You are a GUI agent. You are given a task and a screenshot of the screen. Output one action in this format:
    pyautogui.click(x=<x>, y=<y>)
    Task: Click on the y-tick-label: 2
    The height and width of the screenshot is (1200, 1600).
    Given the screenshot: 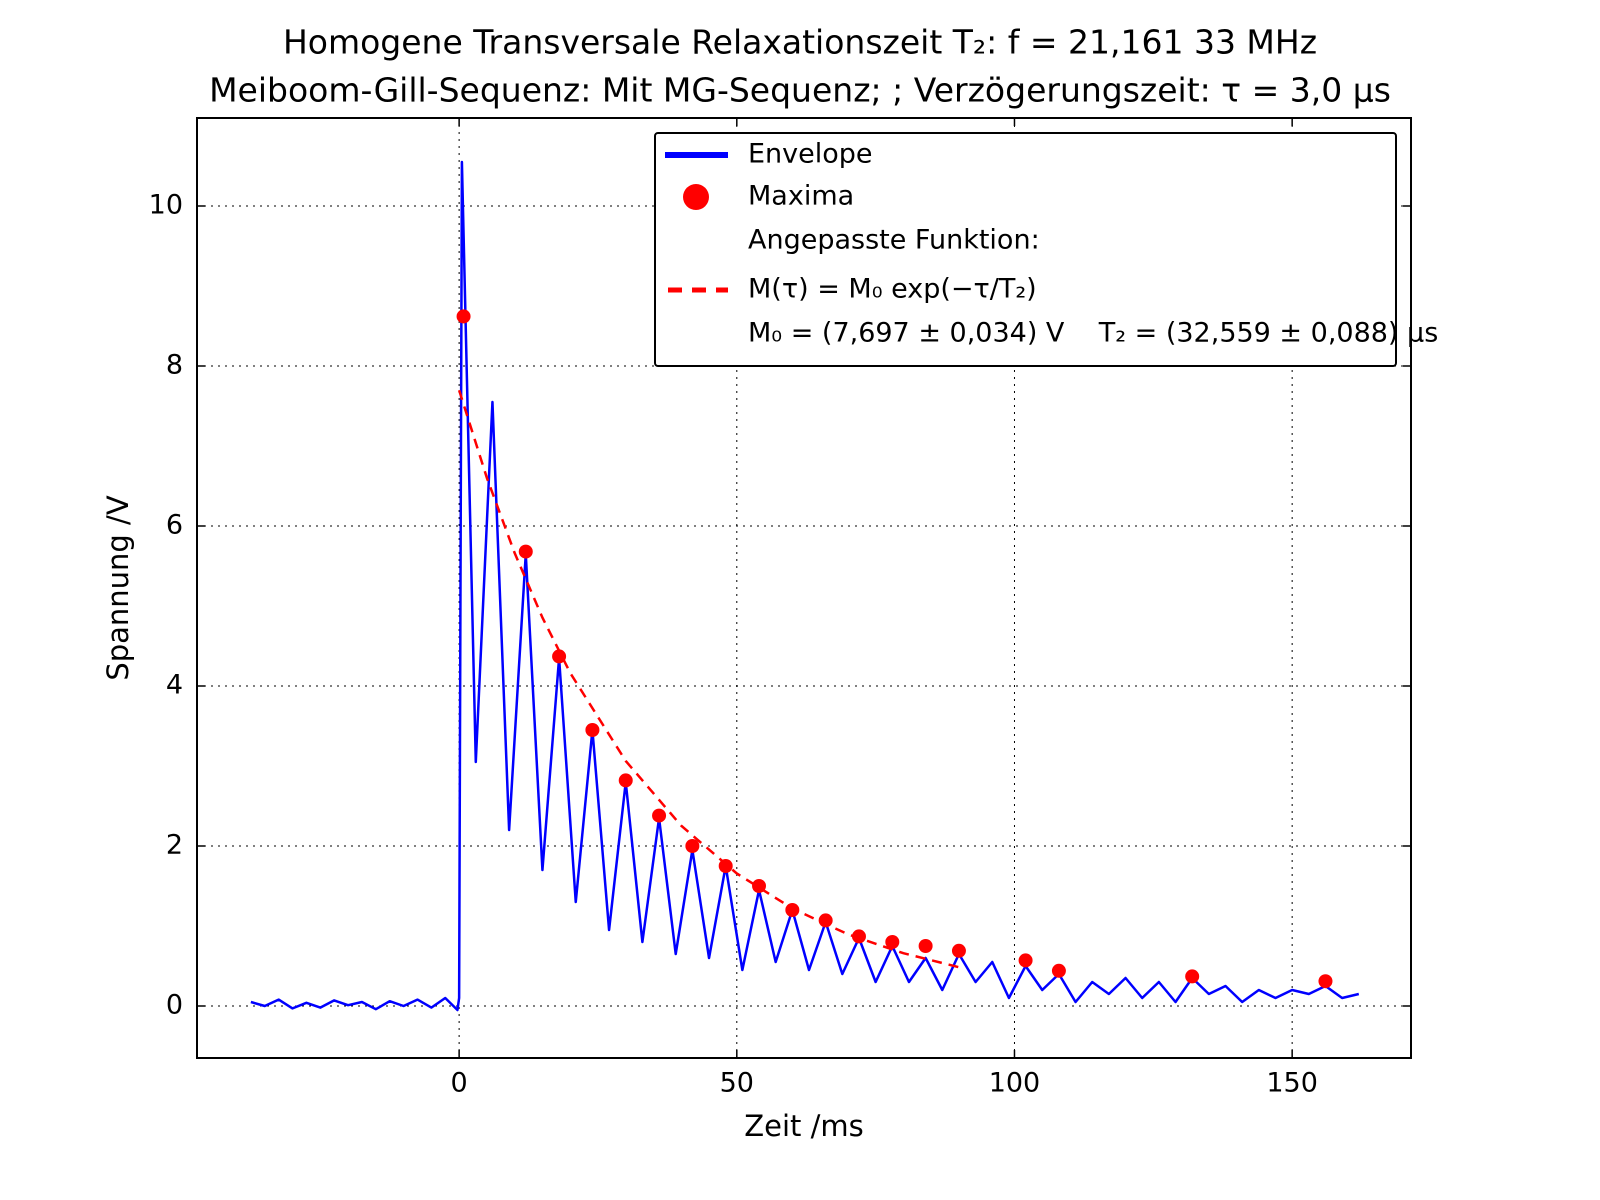 What is the action you would take?
    pyautogui.click(x=174, y=845)
    